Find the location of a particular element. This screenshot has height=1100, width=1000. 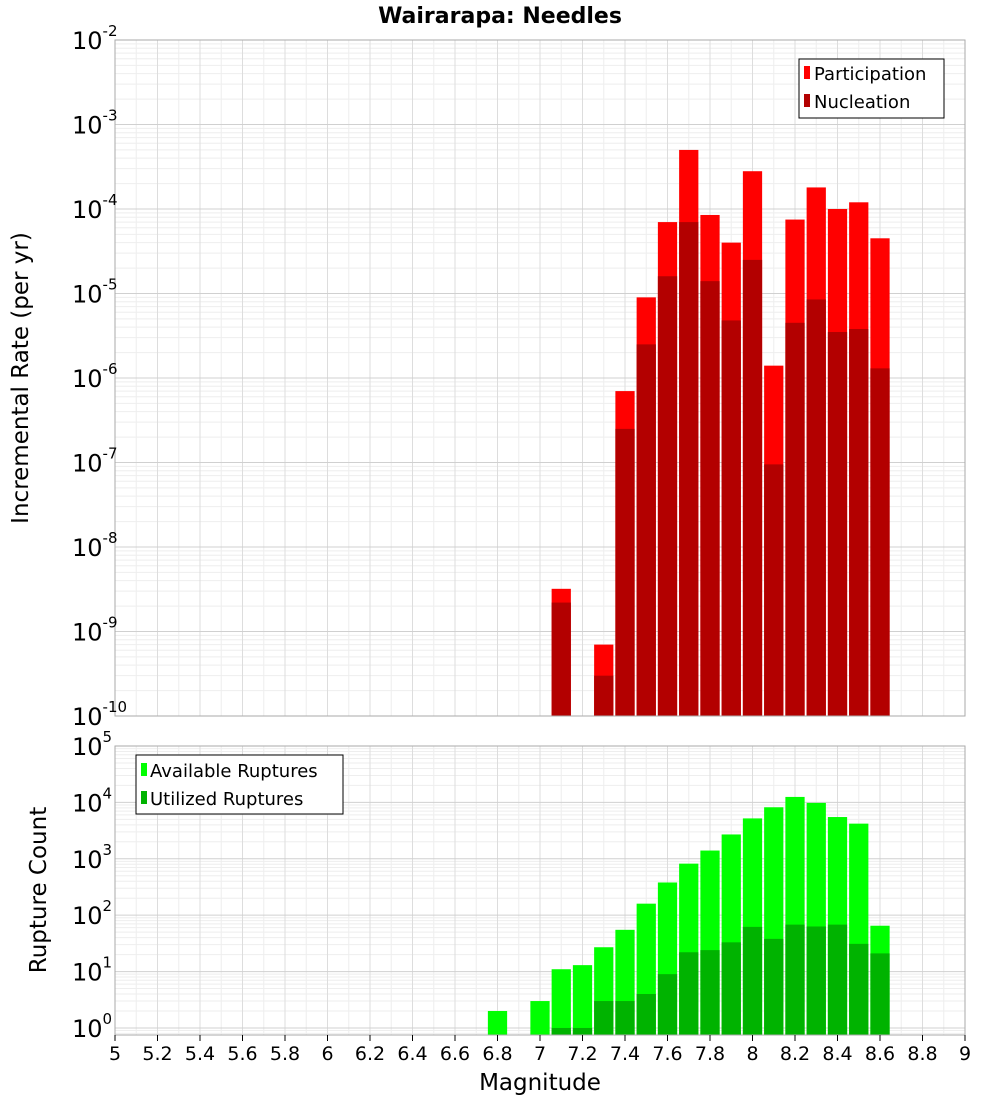

y-tick-label: 10⁻⁶ is located at coordinates (95, 376).